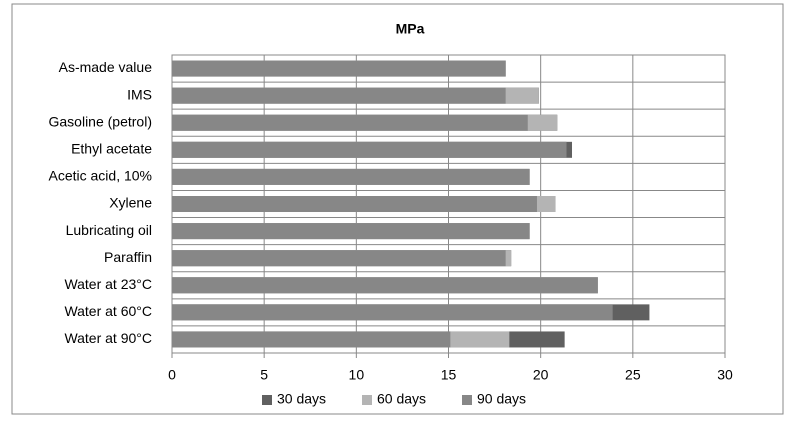  What do you see at coordinates (139, 94) in the screenshot?
I see `y-tick-label: IMS` at bounding box center [139, 94].